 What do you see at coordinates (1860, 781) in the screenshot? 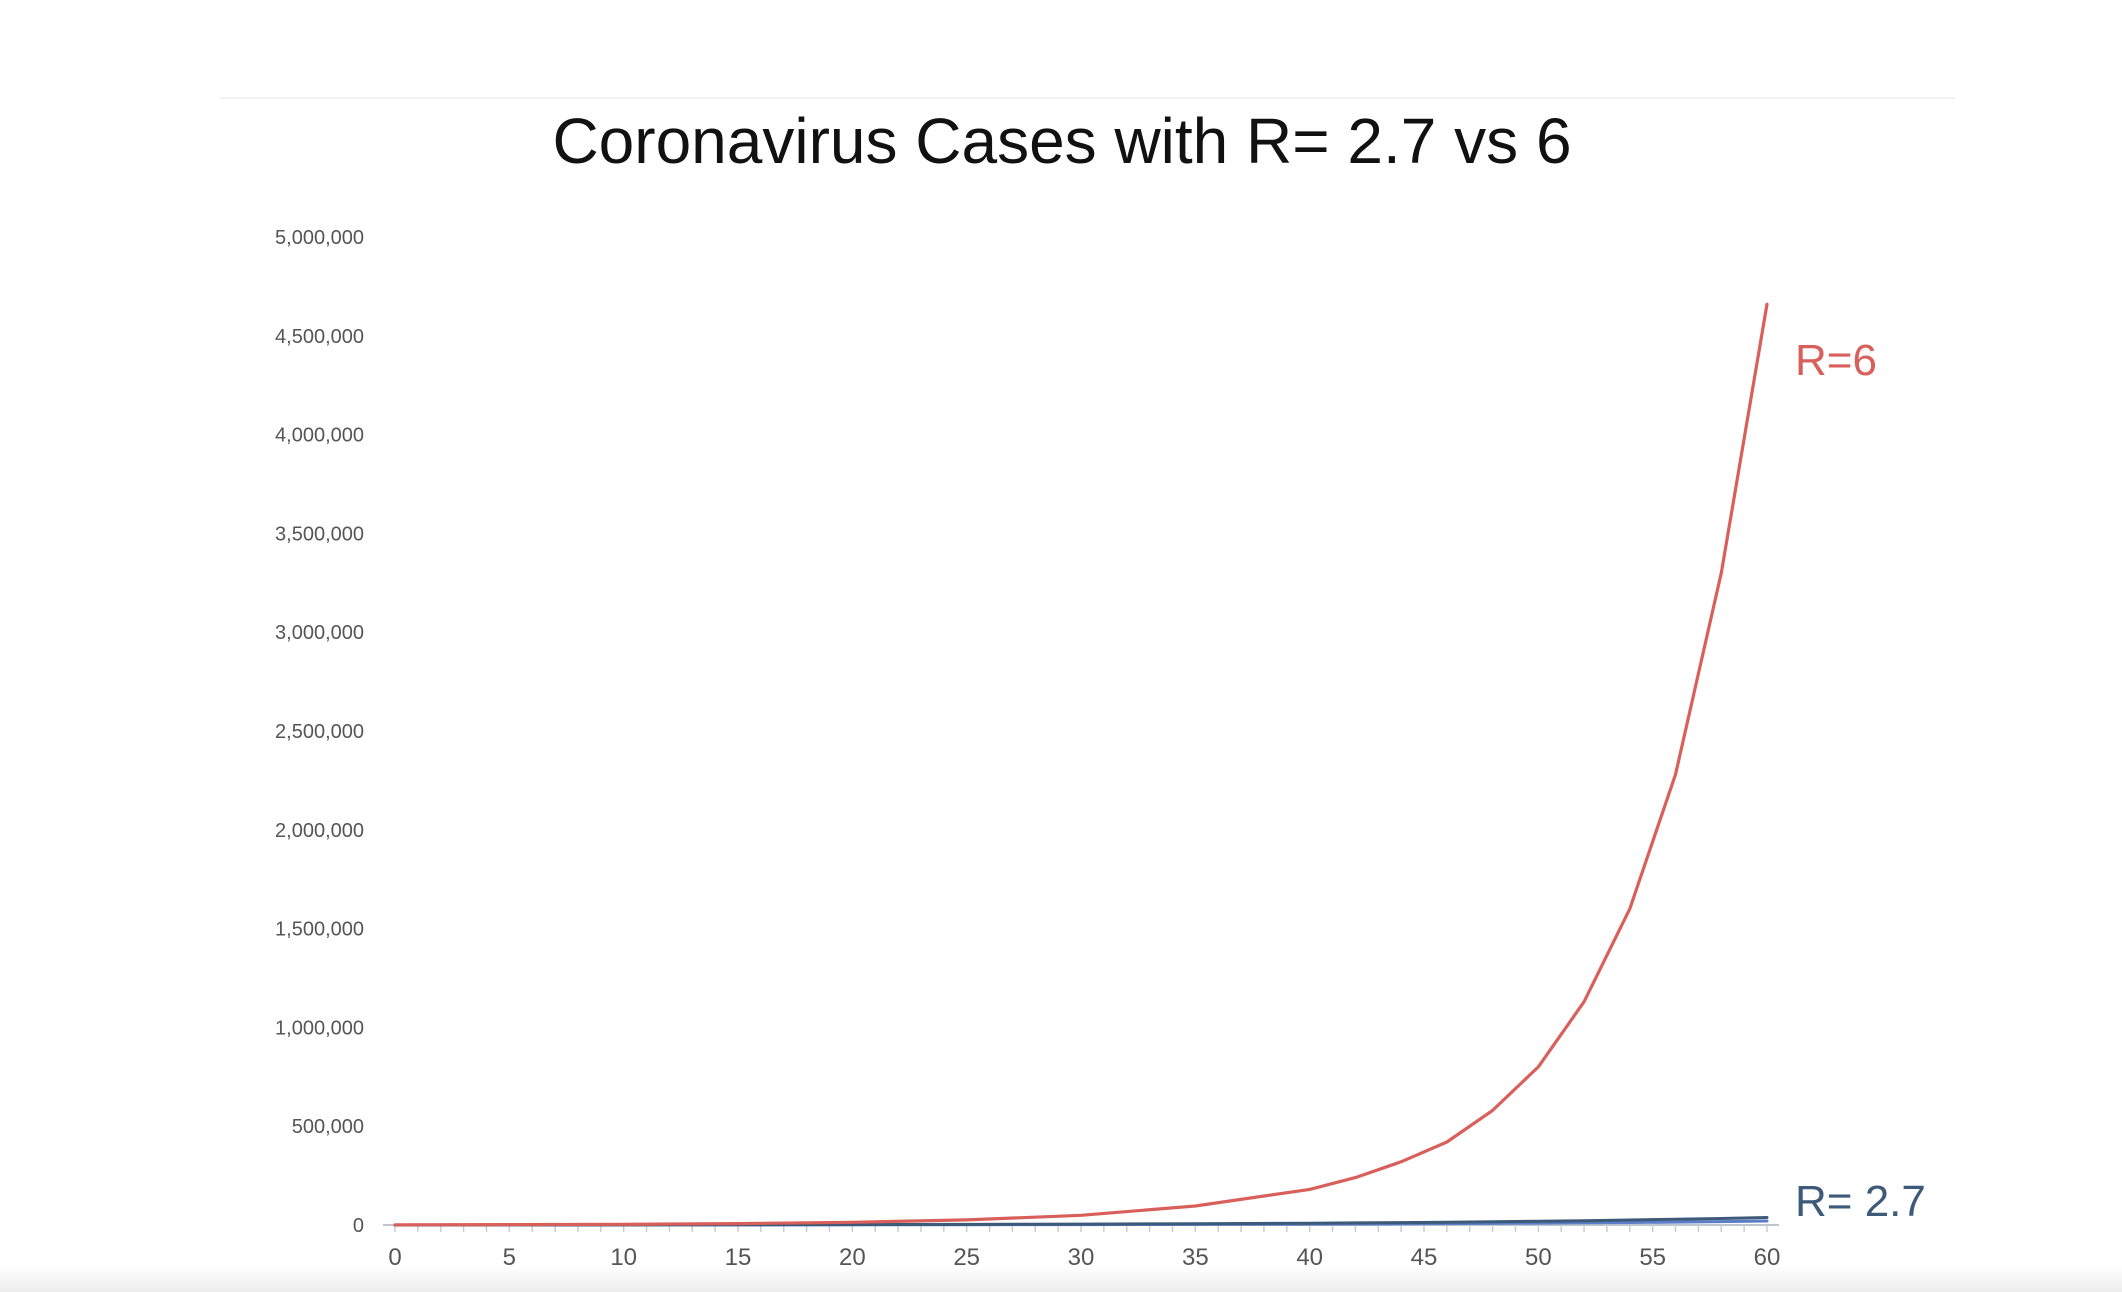
I see `series-labels: R=6 R= 2.7` at bounding box center [1860, 781].